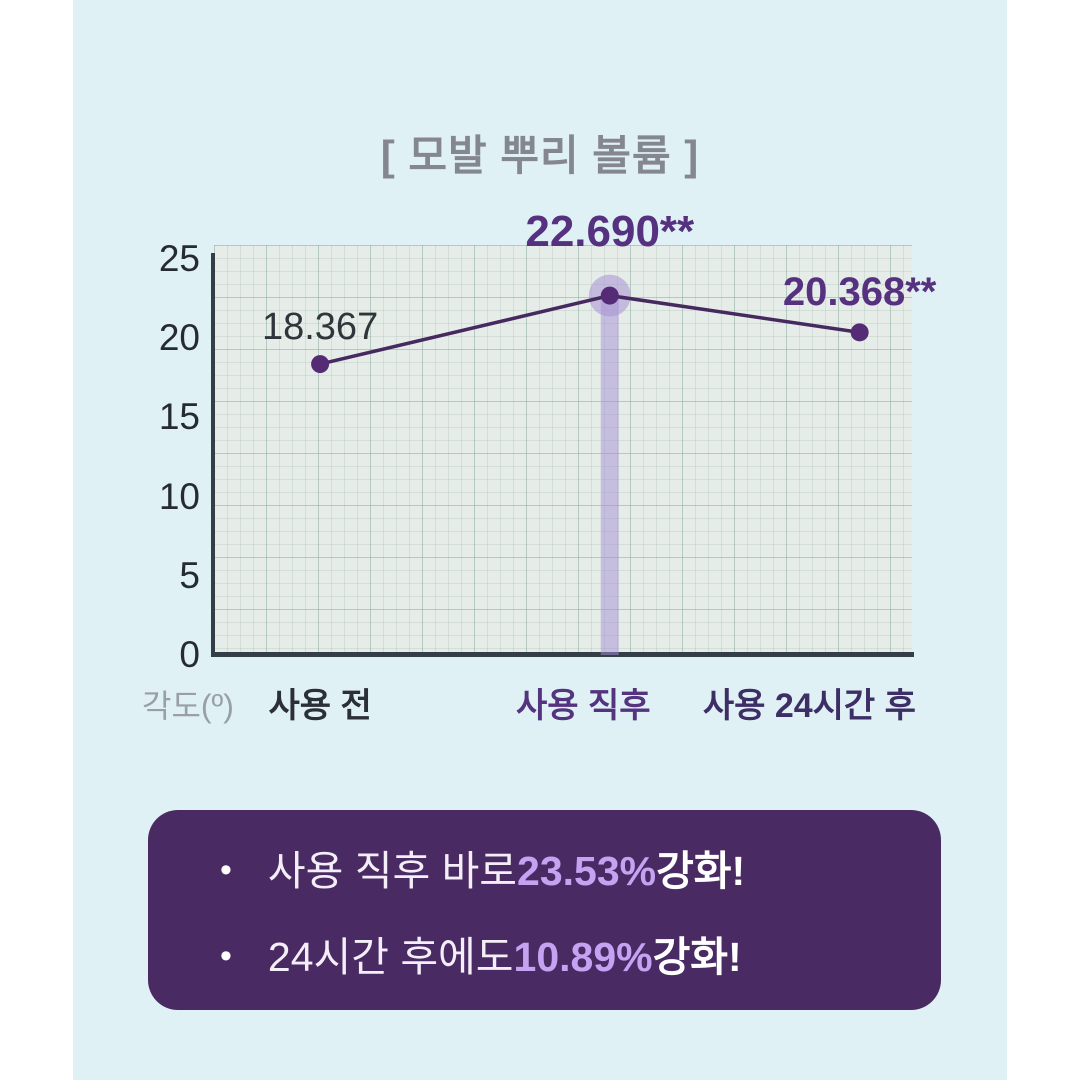  I want to click on summary-percentage: 10.89%, so click(583, 957).